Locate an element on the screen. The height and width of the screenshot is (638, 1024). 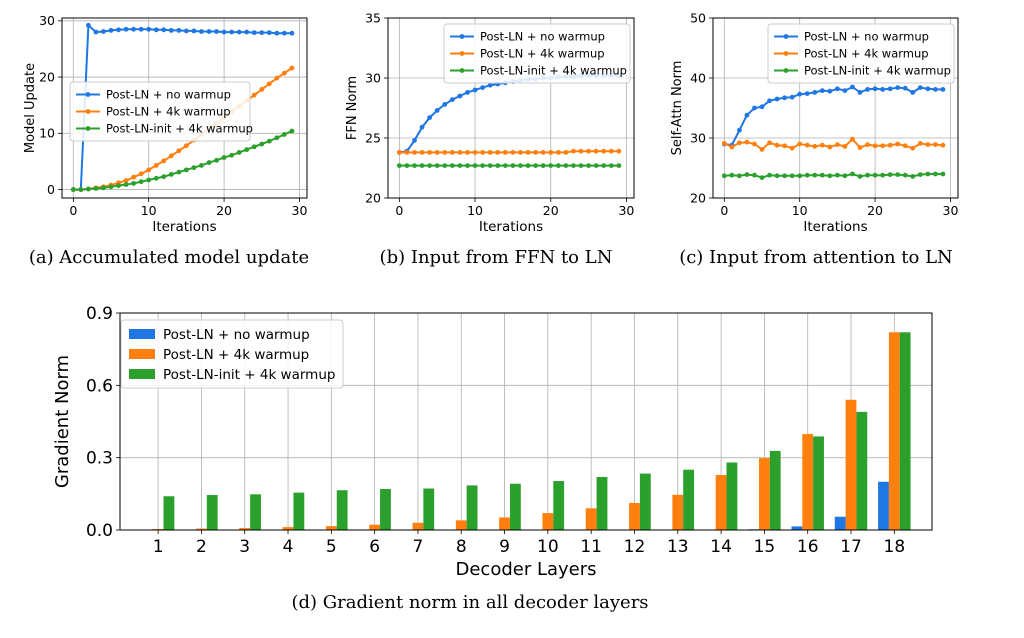
y-tick-label: 25 is located at coordinates (373, 137).